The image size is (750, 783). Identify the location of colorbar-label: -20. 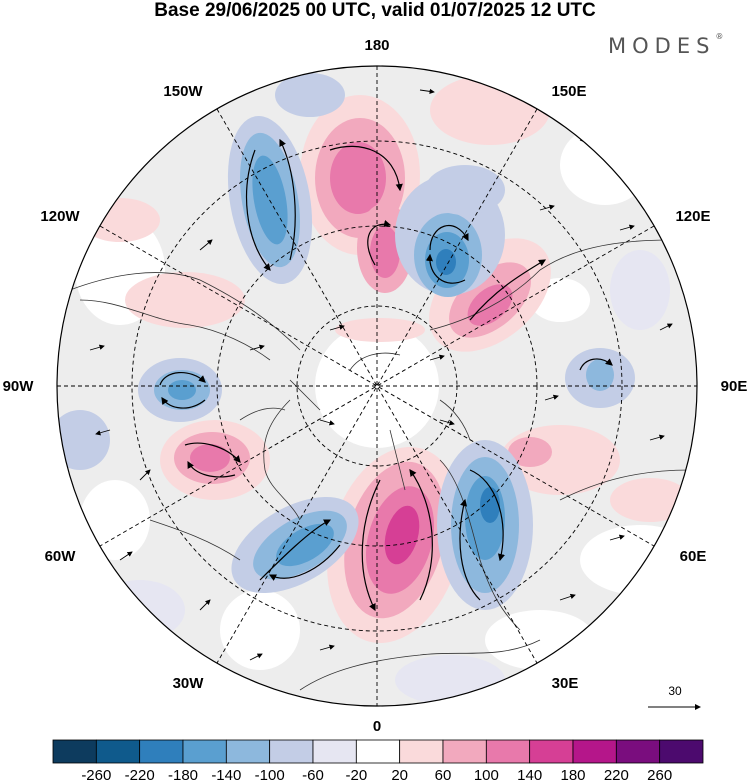
(356, 775).